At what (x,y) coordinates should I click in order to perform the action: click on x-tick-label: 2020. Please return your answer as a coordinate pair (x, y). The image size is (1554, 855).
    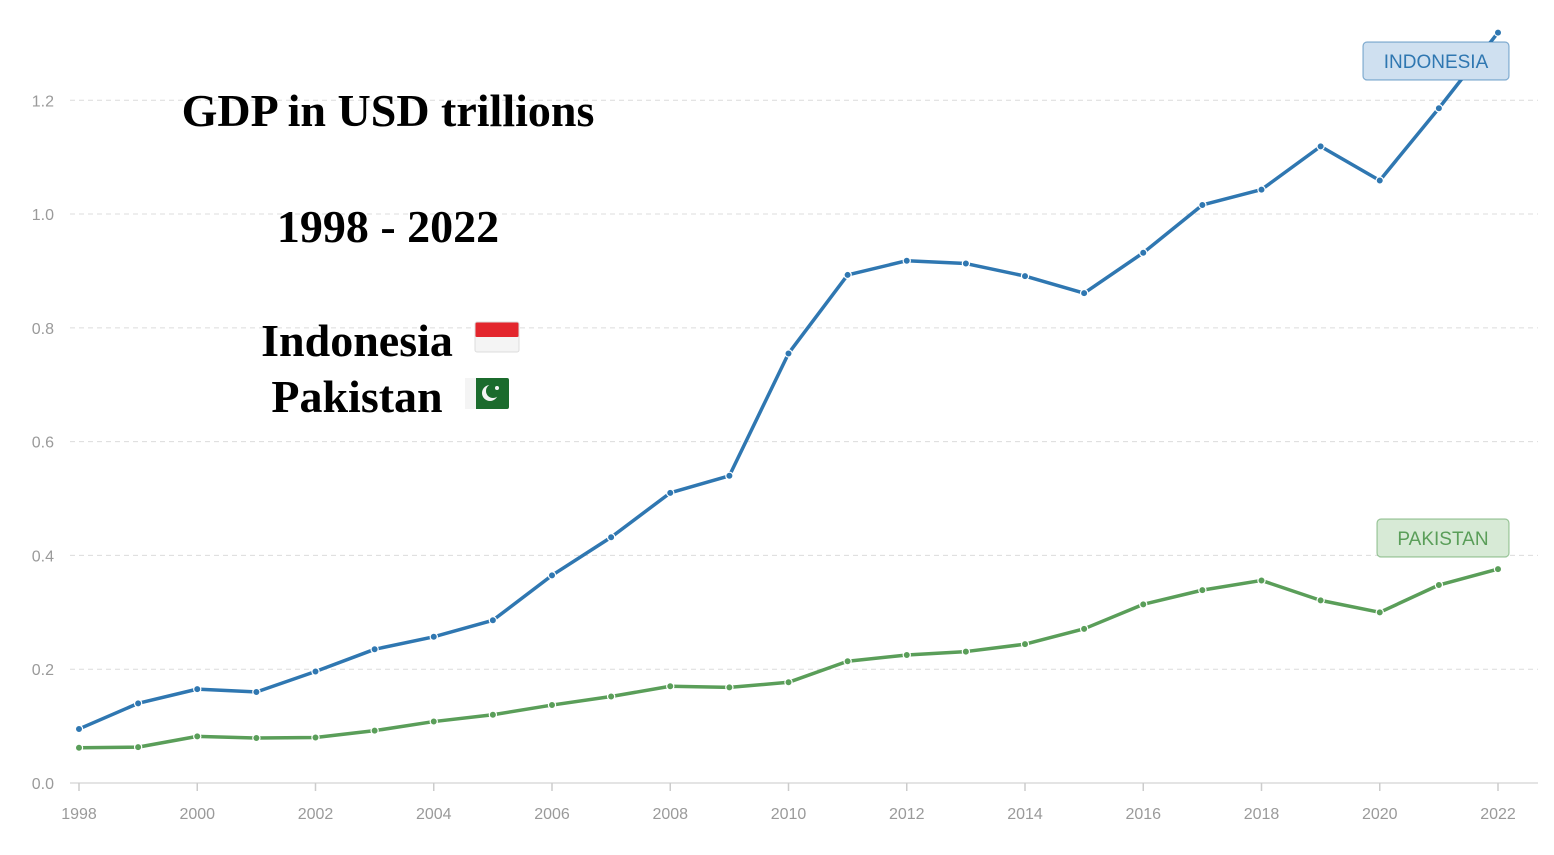
    Looking at the image, I should click on (1380, 814).